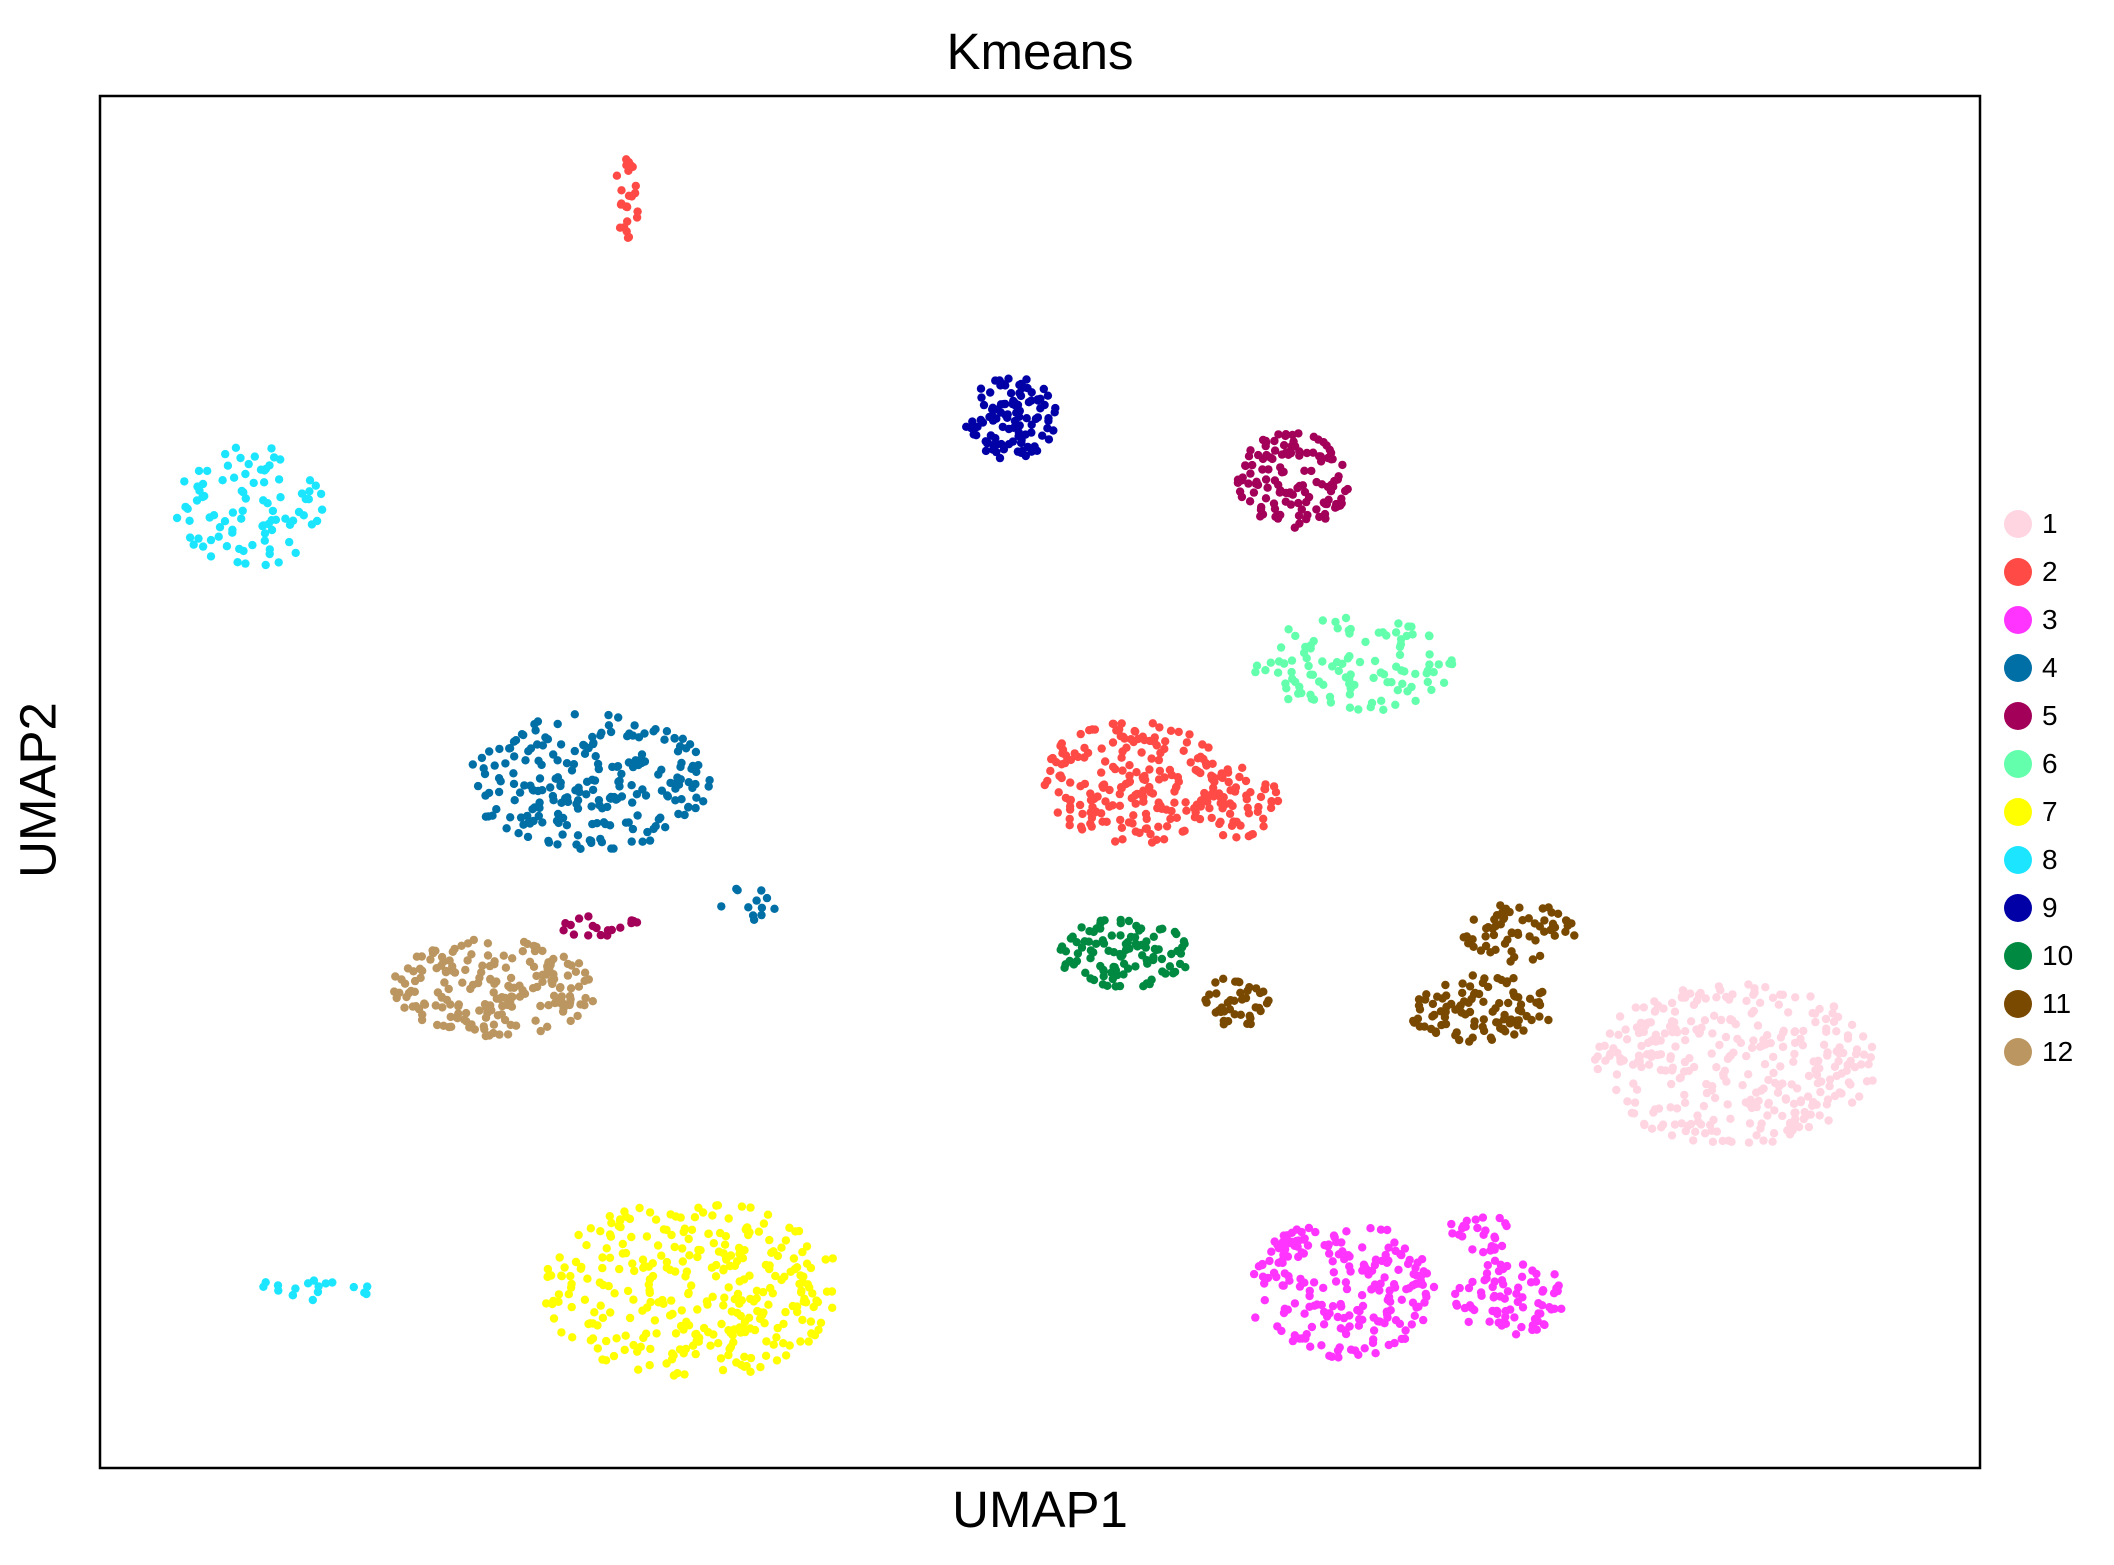 Image resolution: width=2114 pixels, height=1565 pixels. I want to click on legend-item-5: 5, so click(2038, 716).